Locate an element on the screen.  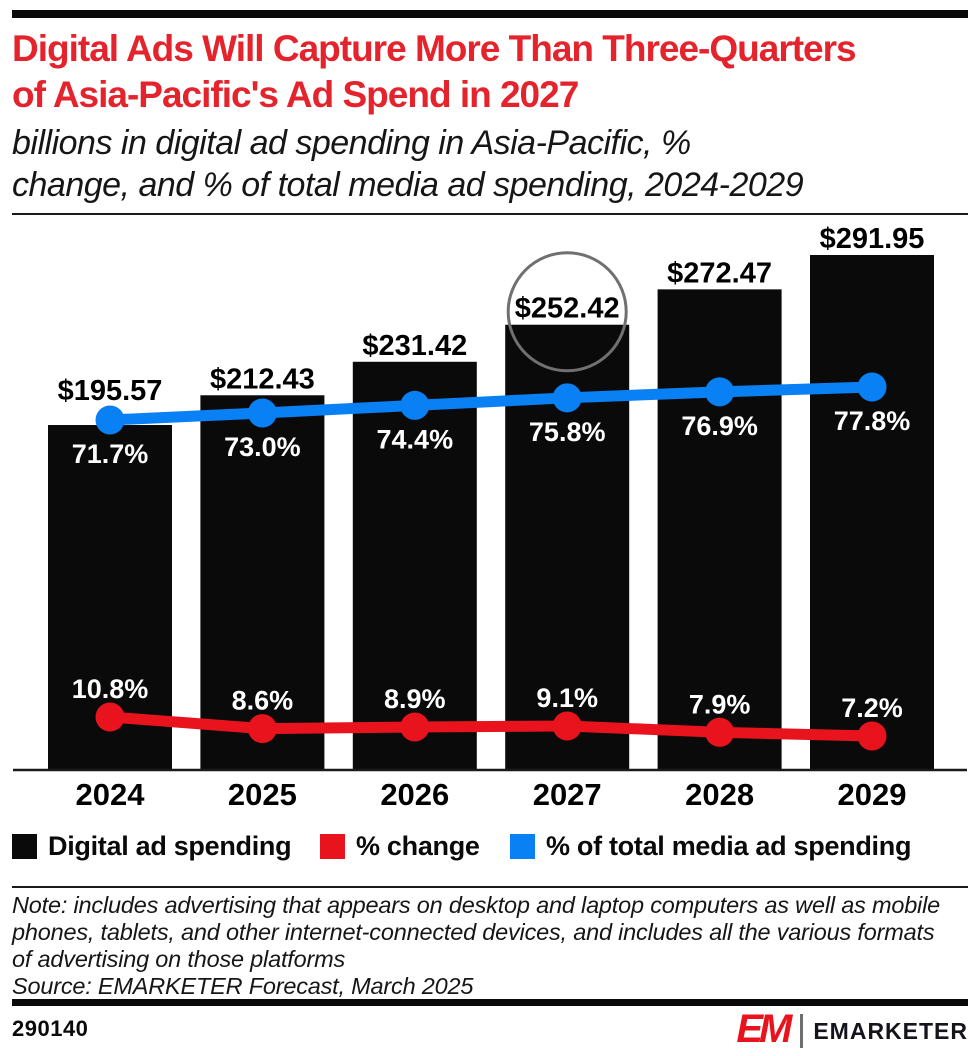
pct-change-label-2026: 8.9% is located at coordinates (415, 699).